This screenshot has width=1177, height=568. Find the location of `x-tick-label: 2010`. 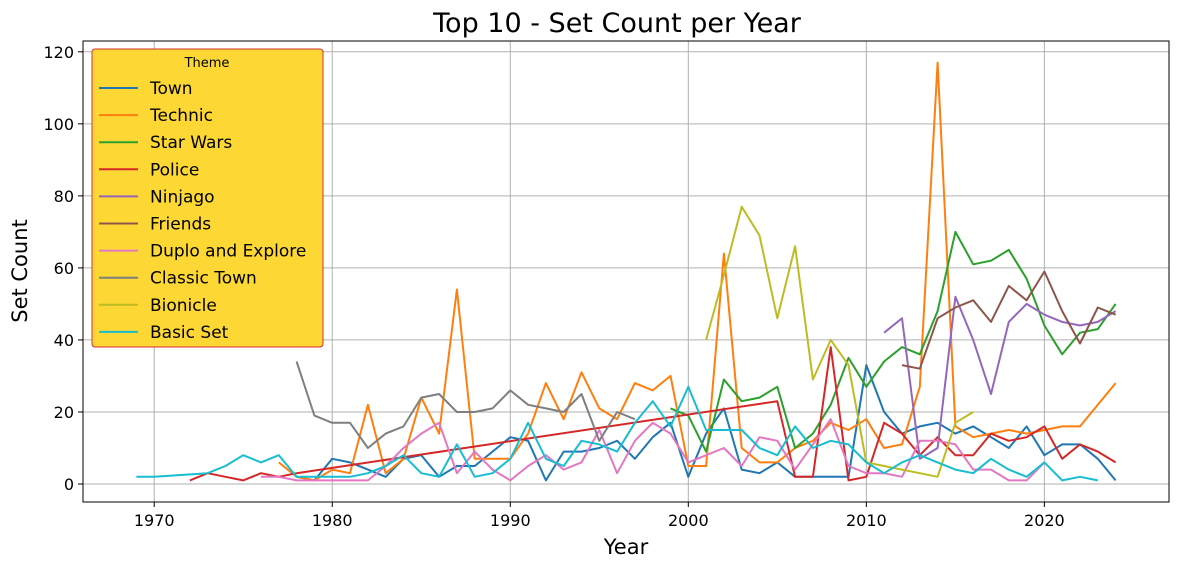

x-tick-label: 2010 is located at coordinates (866, 520).